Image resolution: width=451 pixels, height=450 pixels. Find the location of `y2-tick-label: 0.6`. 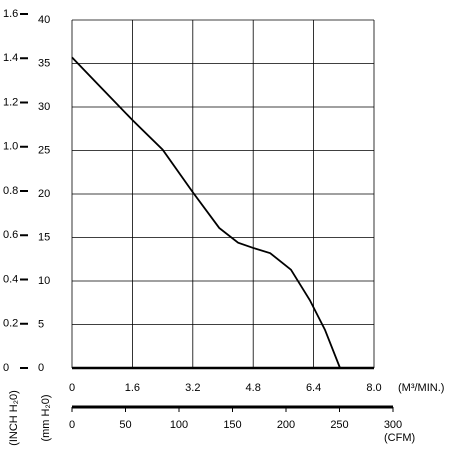

y2-tick-label: 0.6 is located at coordinates (10, 235).